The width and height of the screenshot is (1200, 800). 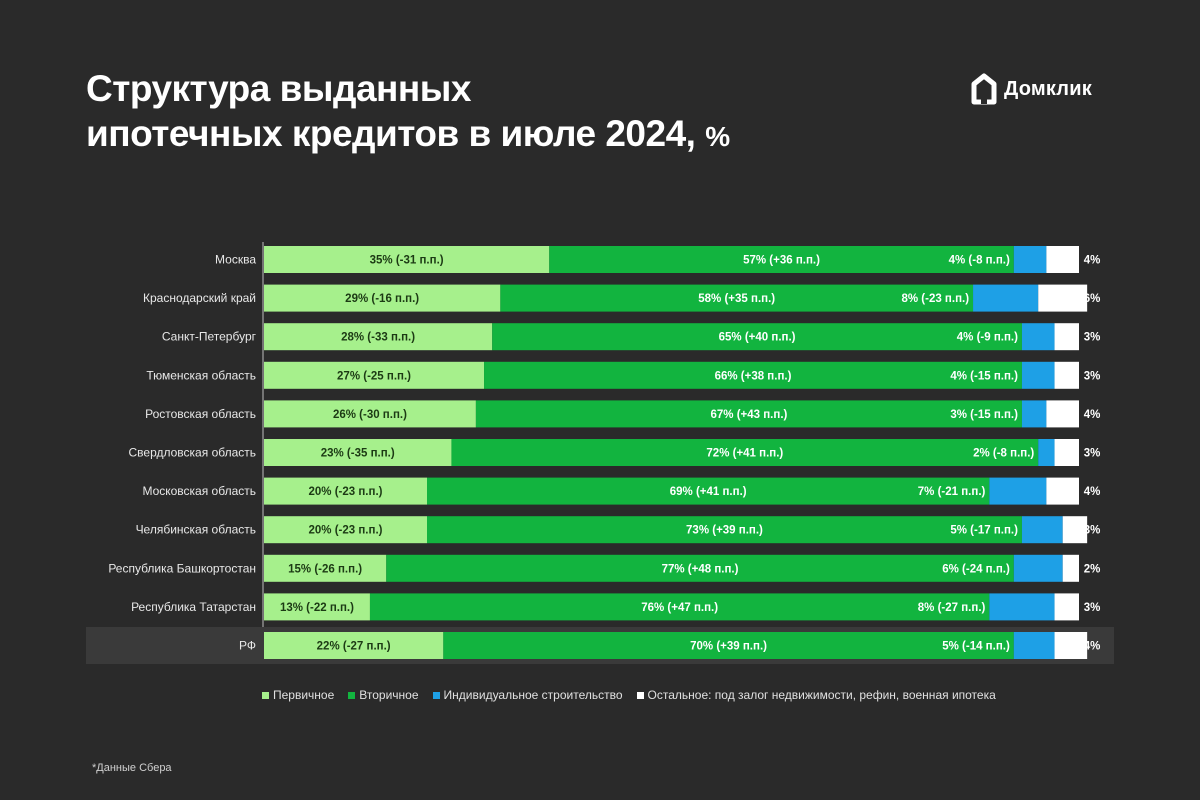 I want to click on data-label-other: 2%, so click(x=1092, y=569).